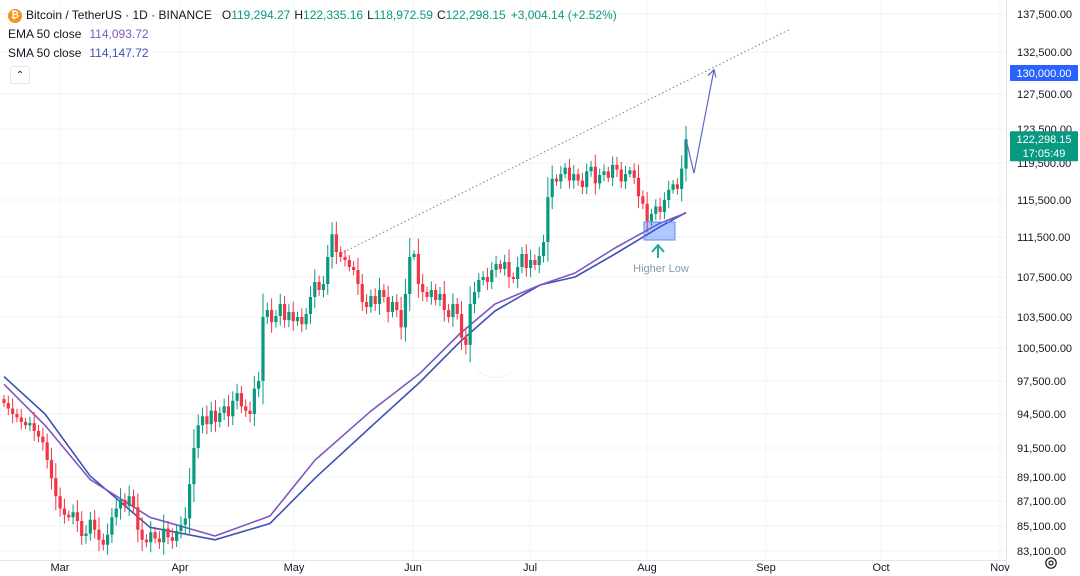  What do you see at coordinates (1000, 568) in the screenshot?
I see `time-tick-label: Nov` at bounding box center [1000, 568].